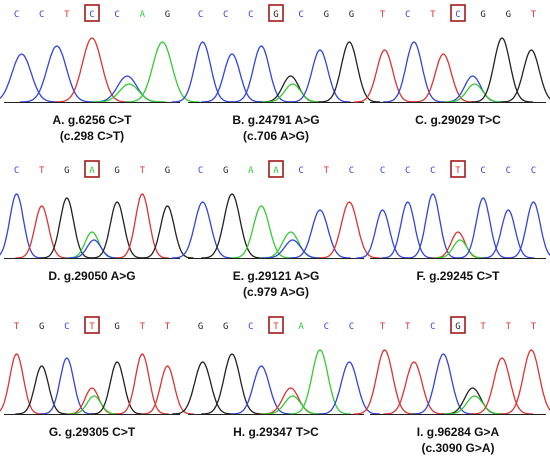  Describe the element at coordinates (276, 432) in the screenshot. I see `panel-caption: H. g.29347 T>C` at that location.